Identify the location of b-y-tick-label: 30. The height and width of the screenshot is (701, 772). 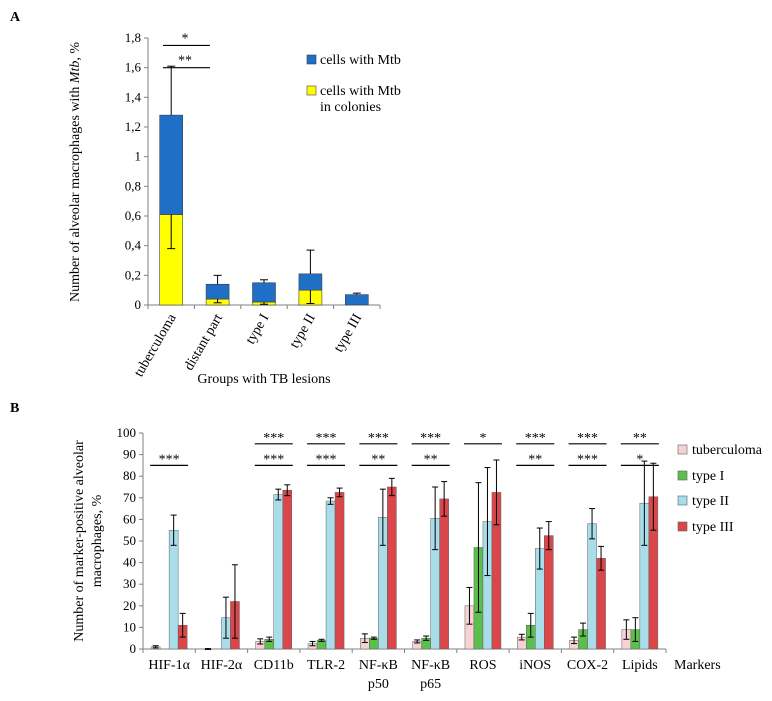
(129, 583).